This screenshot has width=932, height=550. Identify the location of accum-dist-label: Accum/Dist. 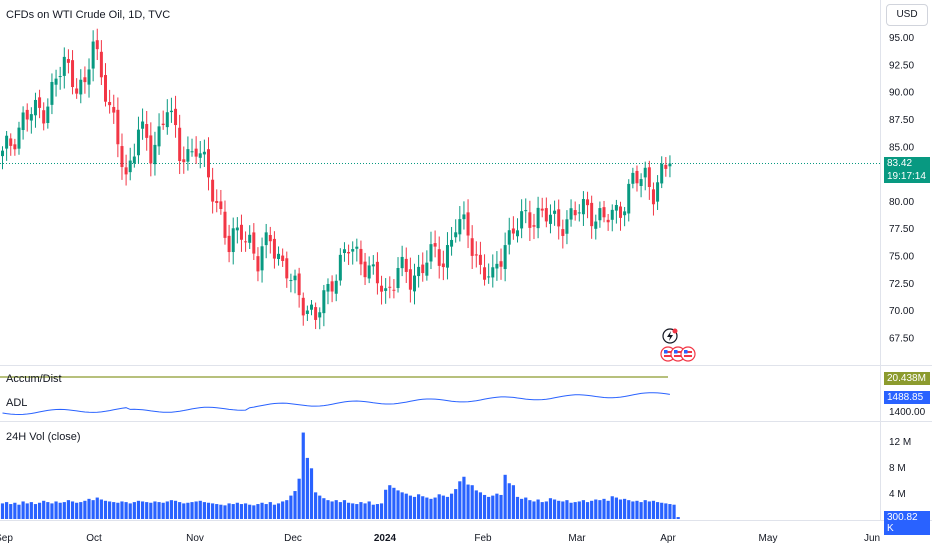
(34, 379).